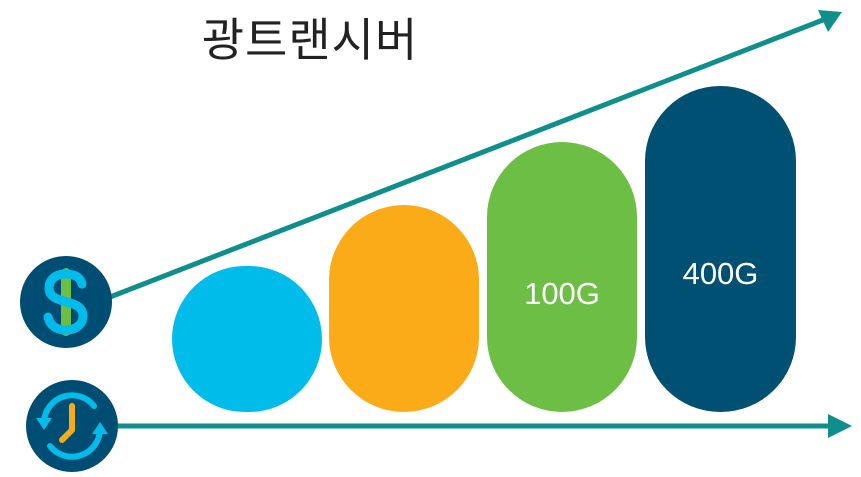 Image resolution: width=861 pixels, height=477 pixels. What do you see at coordinates (310, 40) in the screenshot?
I see `diagram-title: 광트랜시버` at bounding box center [310, 40].